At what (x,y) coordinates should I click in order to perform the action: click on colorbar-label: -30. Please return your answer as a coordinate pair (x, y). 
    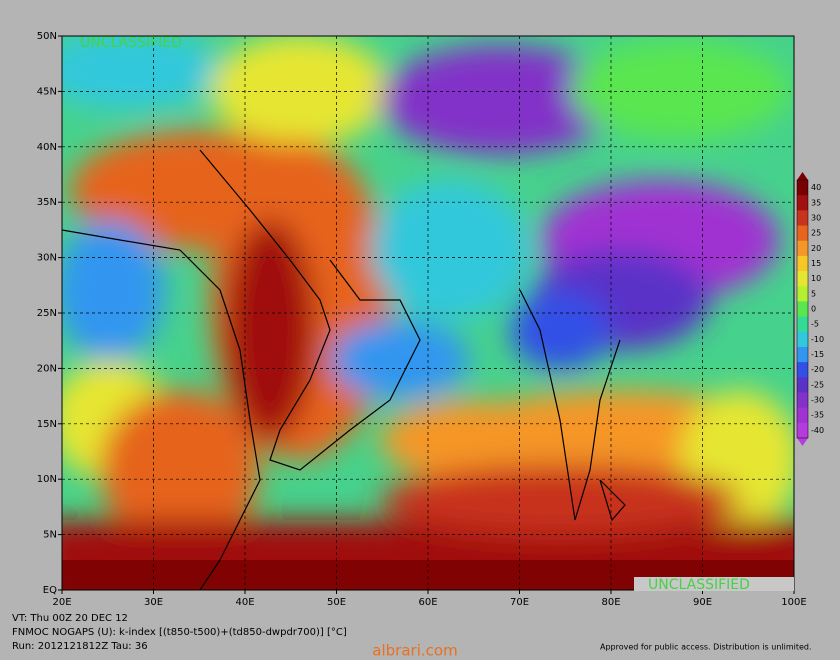
    Looking at the image, I should click on (817, 400).